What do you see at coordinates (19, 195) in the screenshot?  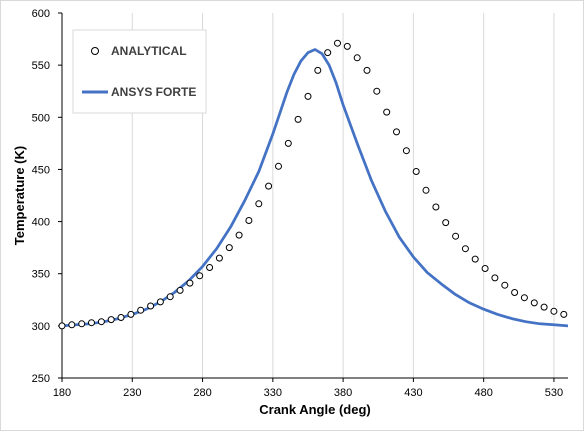 I see `y-axis-title: Temperature (K)` at bounding box center [19, 195].